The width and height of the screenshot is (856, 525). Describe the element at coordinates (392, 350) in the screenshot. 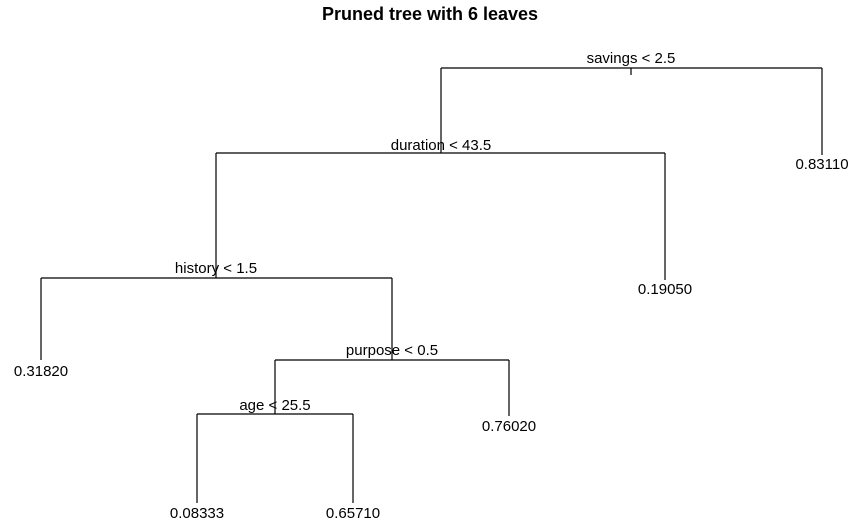

I see `split-label-purpose: purpose < 0.5` at that location.